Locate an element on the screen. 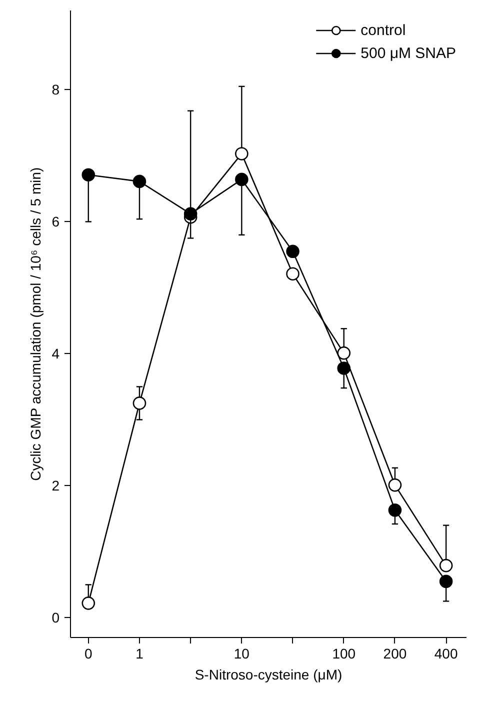  y-tick-label: 4 is located at coordinates (56, 354).